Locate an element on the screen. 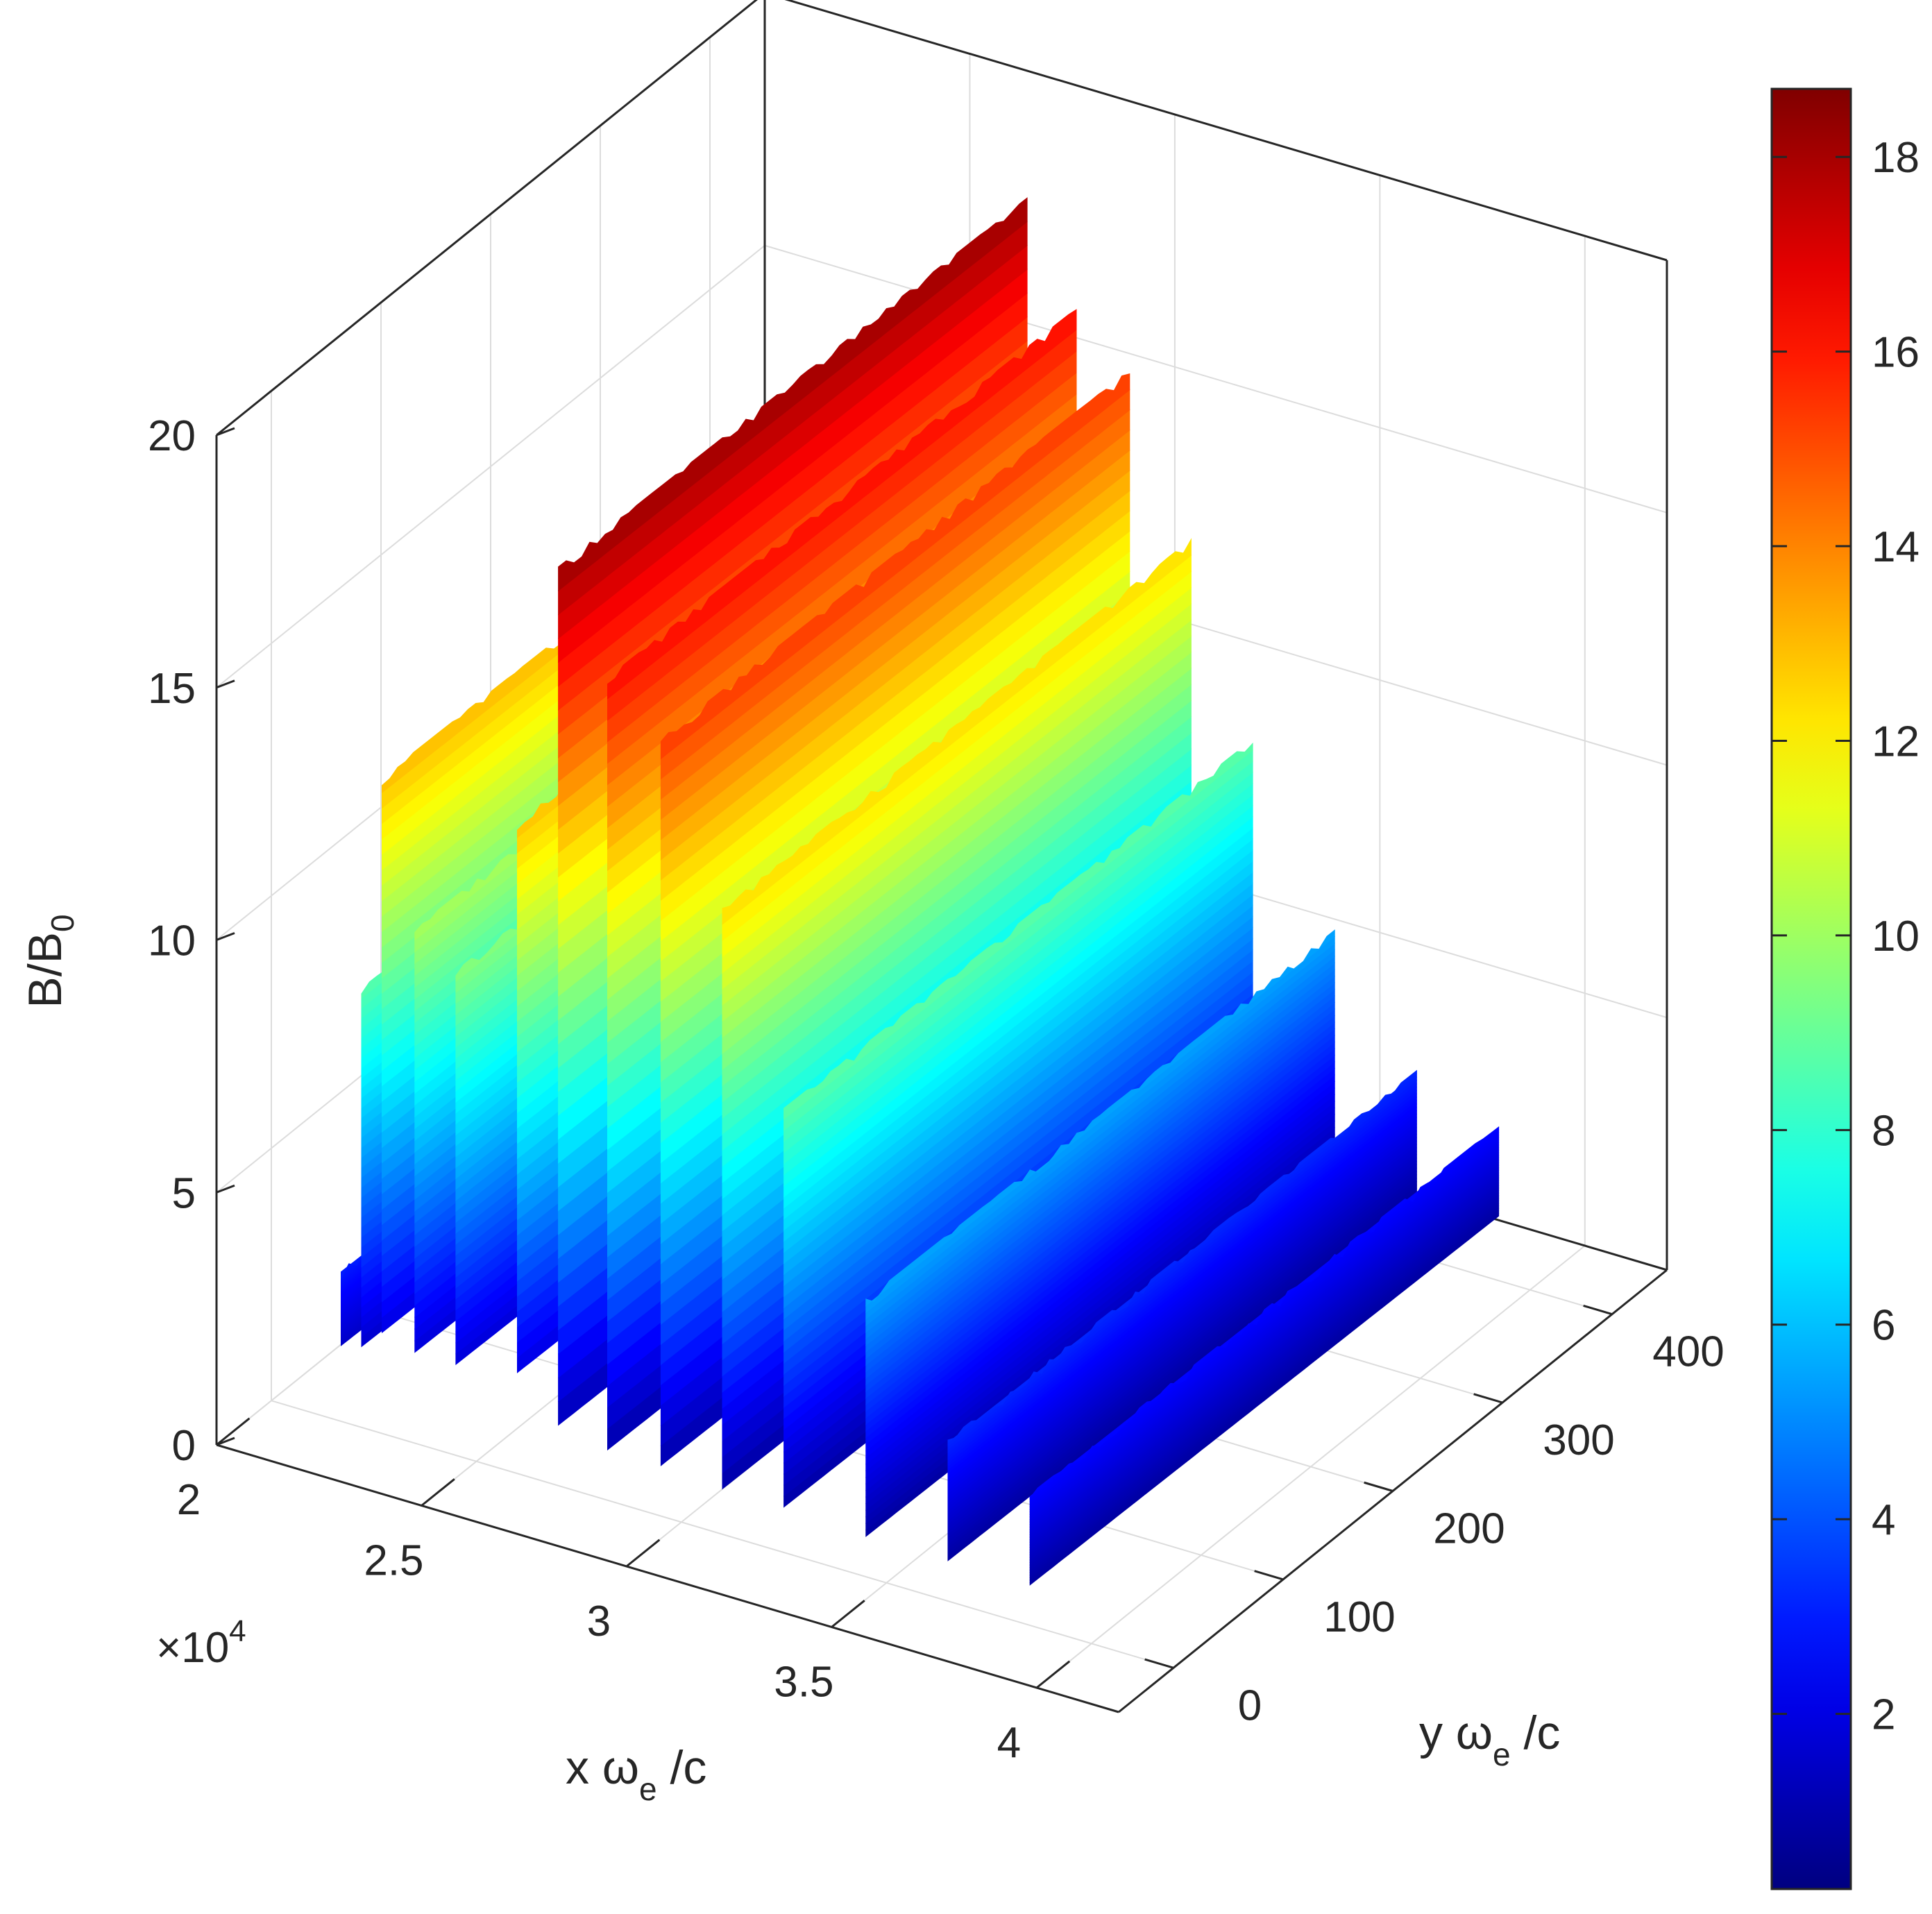  x-tick-label: 2 is located at coordinates (189, 1500).